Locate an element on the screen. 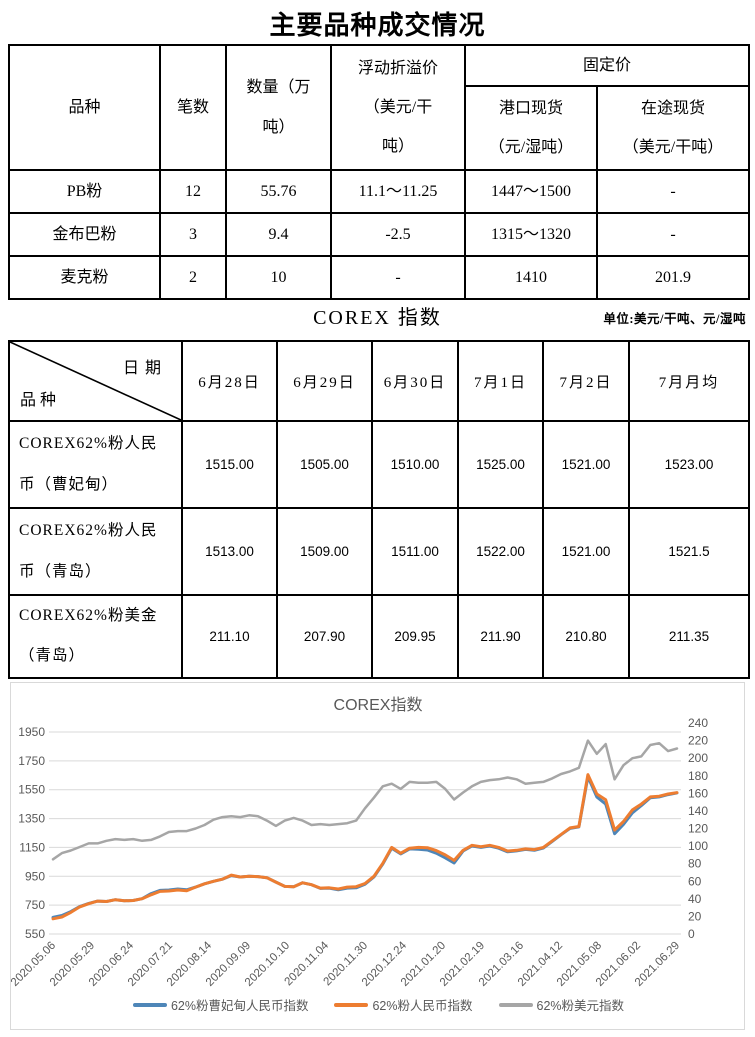  date-header: 6月29日 is located at coordinates (324, 381).